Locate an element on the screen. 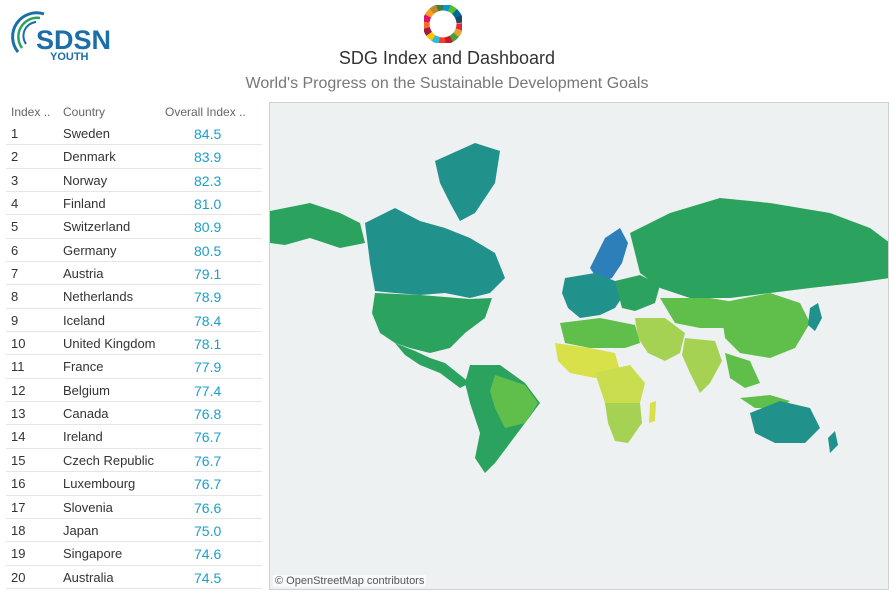  row-country: Germany is located at coordinates (90, 250).